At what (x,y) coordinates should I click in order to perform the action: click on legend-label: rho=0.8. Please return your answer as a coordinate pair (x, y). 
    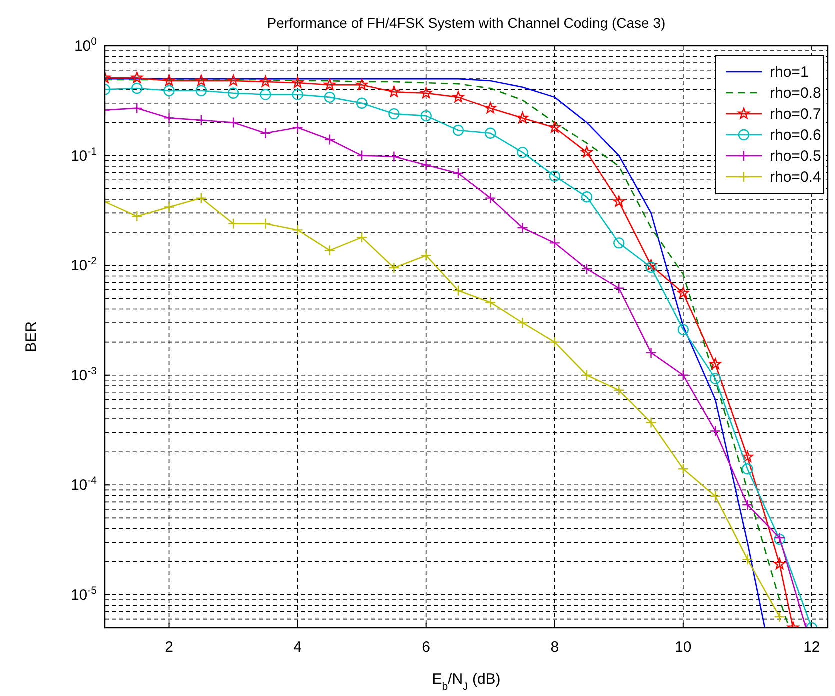
    Looking at the image, I should click on (796, 93).